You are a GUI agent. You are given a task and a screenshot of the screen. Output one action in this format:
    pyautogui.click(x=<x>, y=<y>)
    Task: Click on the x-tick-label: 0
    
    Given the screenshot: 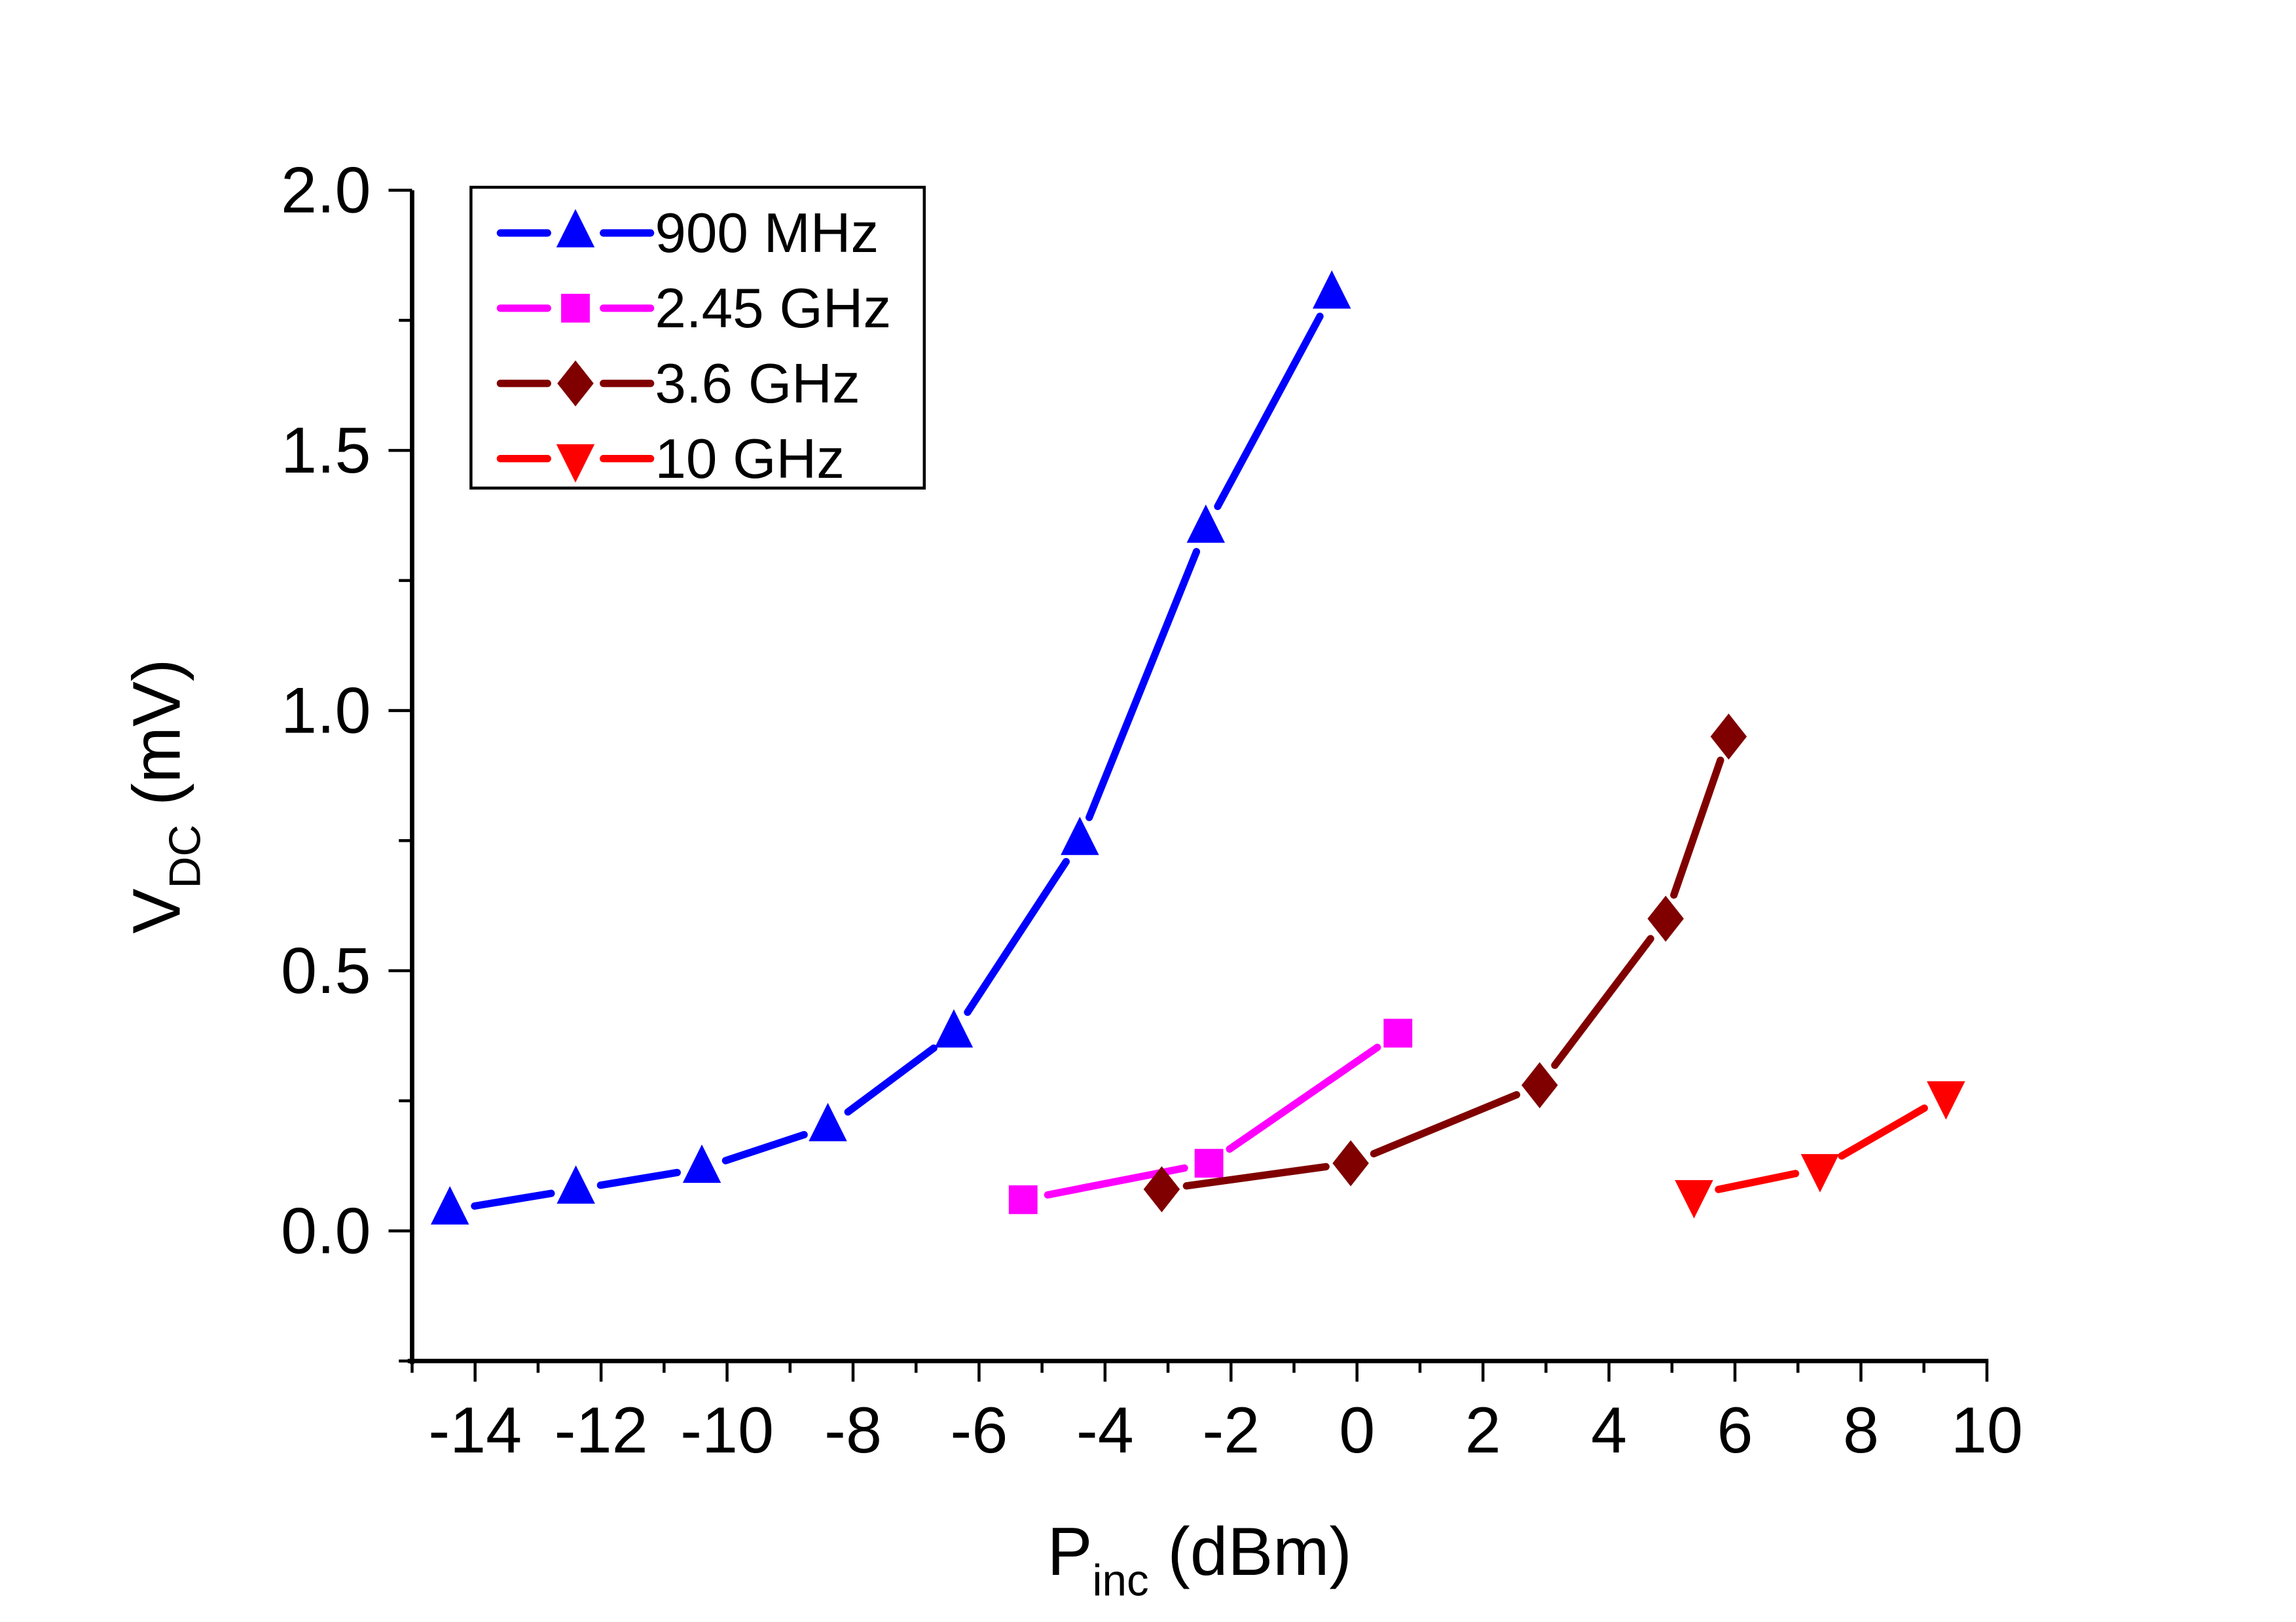 What is the action you would take?
    pyautogui.click(x=1357, y=1430)
    